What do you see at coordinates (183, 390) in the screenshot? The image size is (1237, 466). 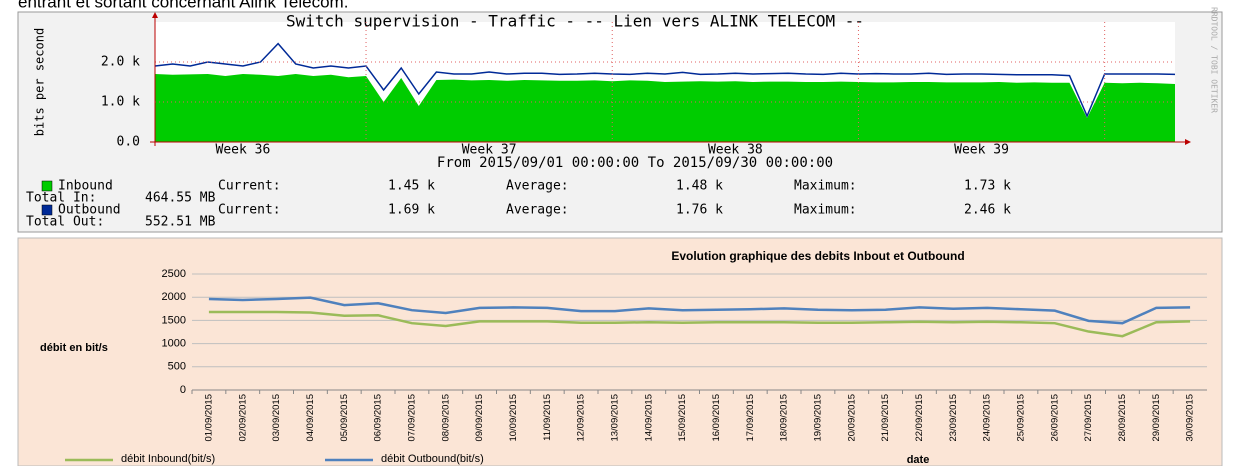 I see `y-tick-label: 0` at bounding box center [183, 390].